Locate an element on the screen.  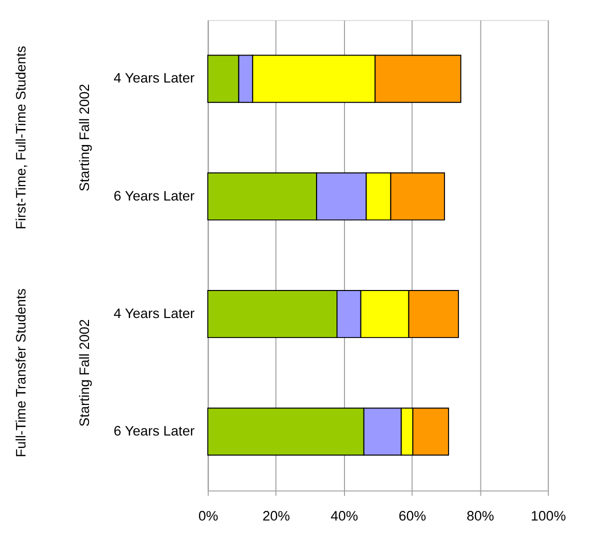
x-tick-label: 20% is located at coordinates (276, 516).